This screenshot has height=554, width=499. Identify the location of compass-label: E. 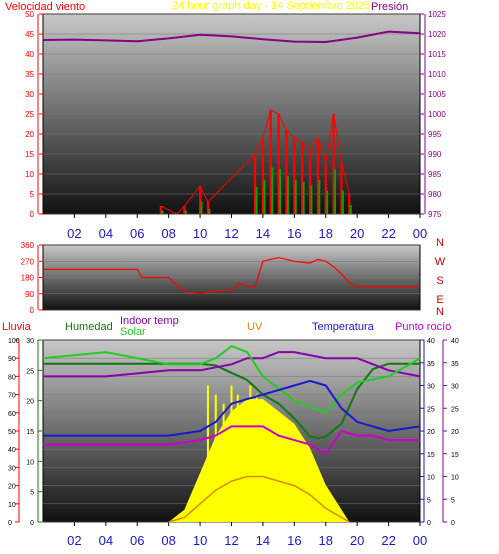
(439, 300).